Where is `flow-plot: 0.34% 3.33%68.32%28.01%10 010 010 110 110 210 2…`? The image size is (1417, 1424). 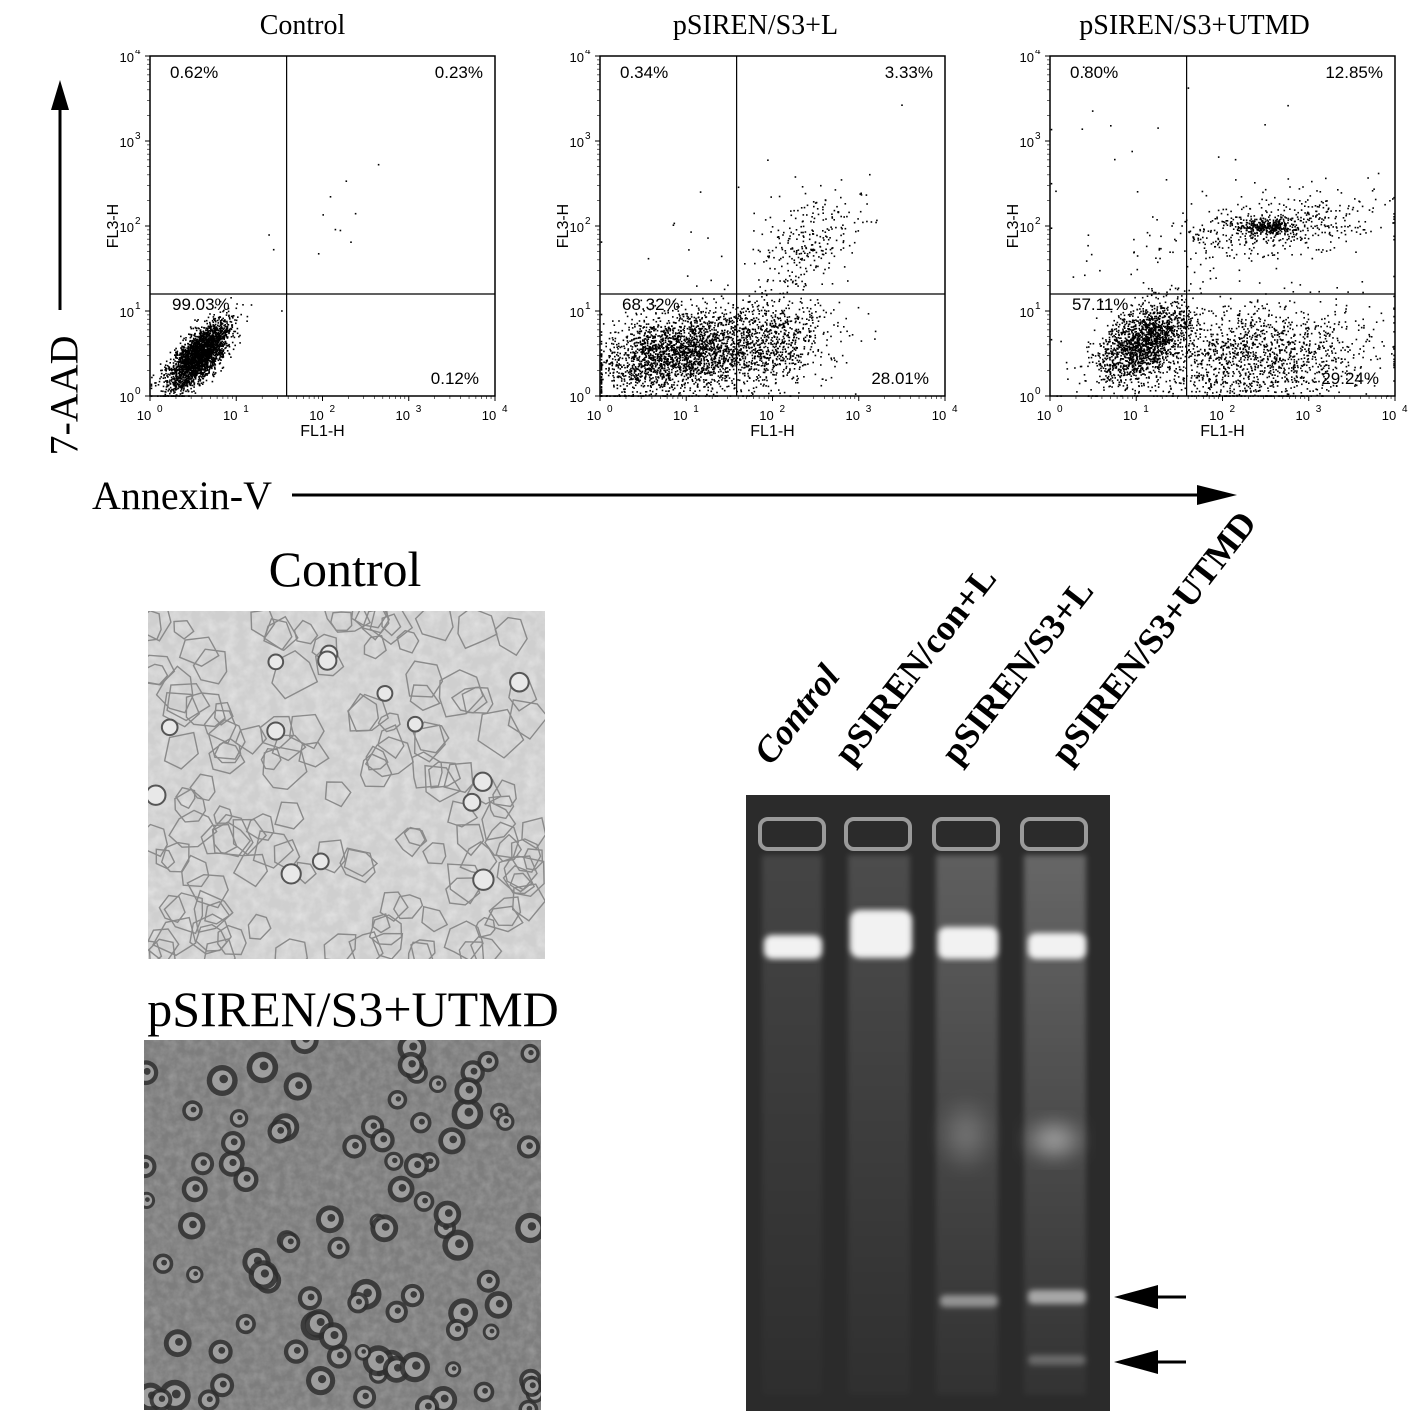
flow-plot: 0.34% 3.33%68.32%28.01%10 010 010 110 110 210 2… is located at coordinates (756, 245).